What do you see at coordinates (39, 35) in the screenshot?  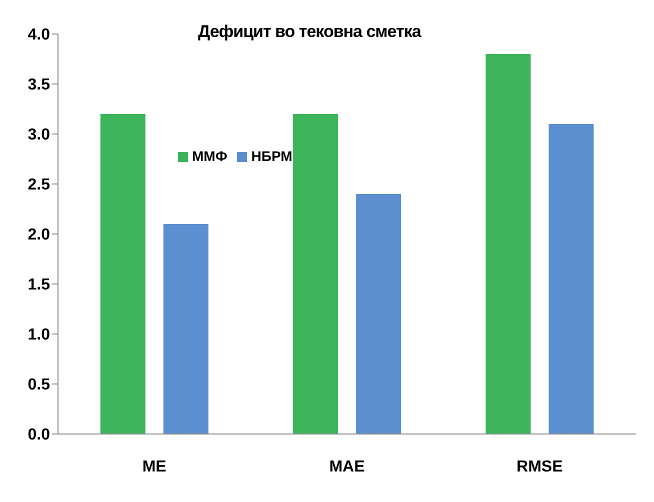 I see `y-tick-label: 4.0` at bounding box center [39, 35].